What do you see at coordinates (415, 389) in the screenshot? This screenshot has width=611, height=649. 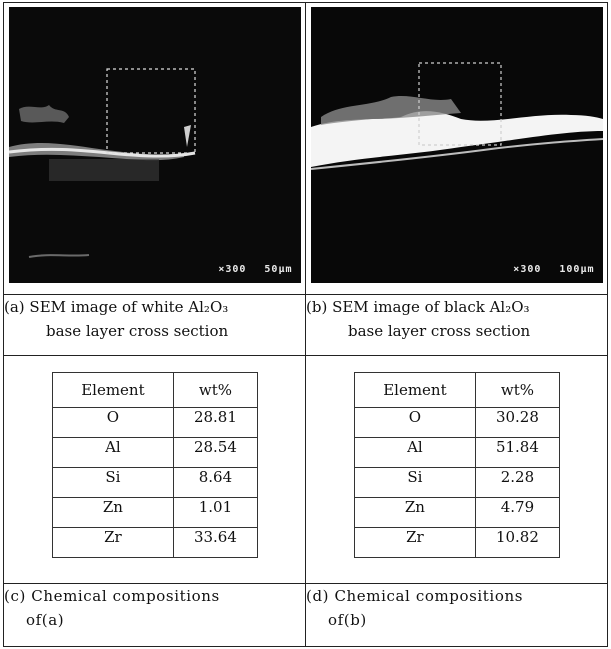 I see `table-d-header-element: Element` at bounding box center [415, 389].